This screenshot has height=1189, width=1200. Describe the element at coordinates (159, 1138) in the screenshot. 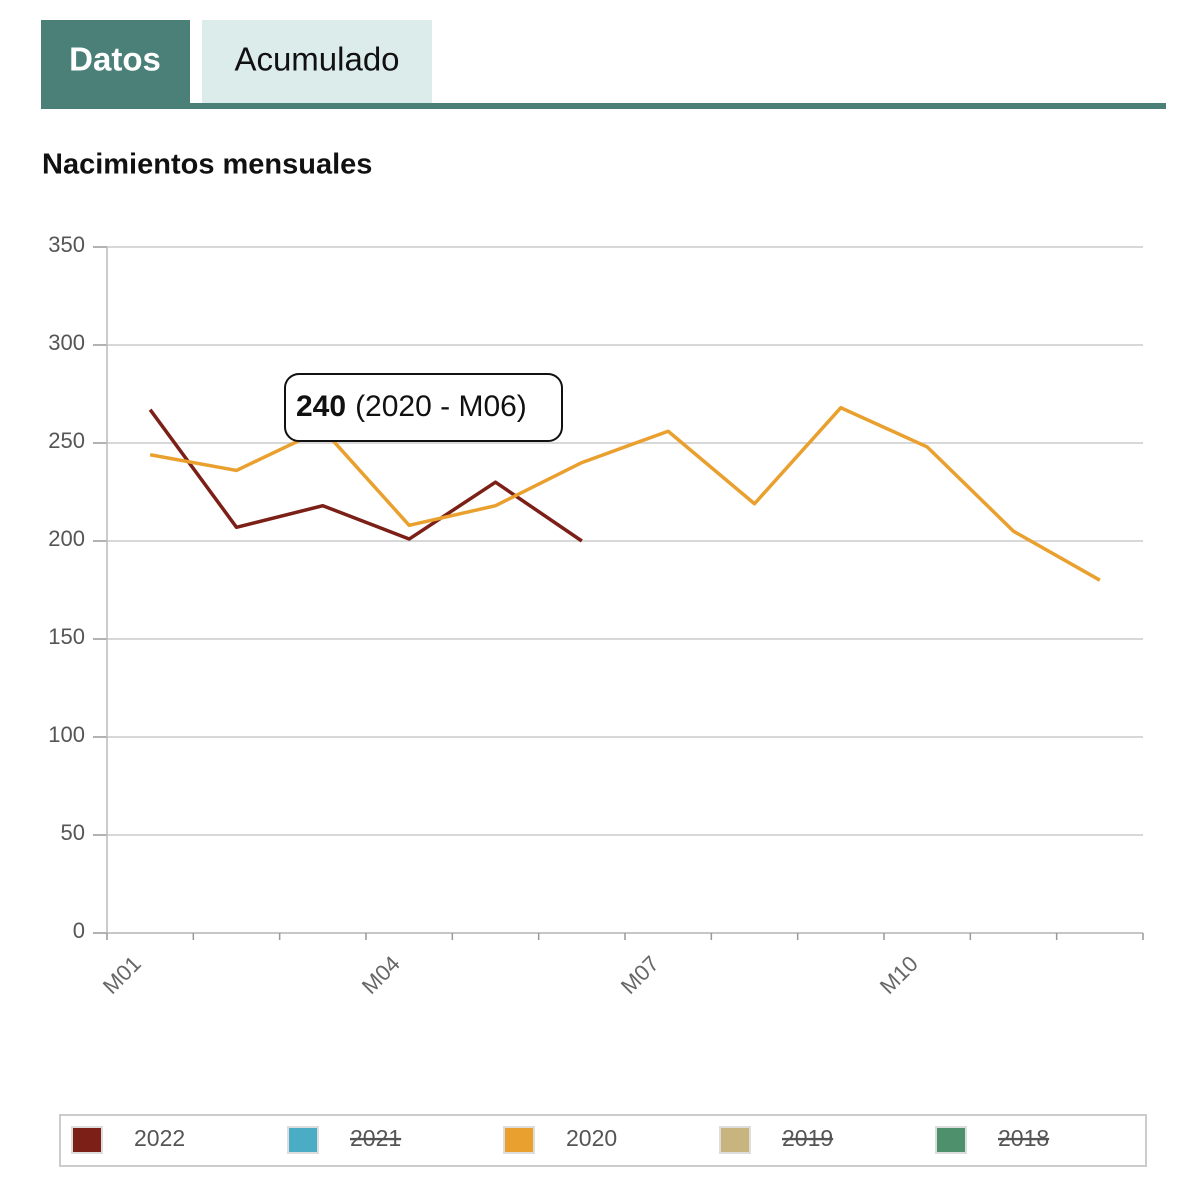

I see `legend-label: 2022` at that location.